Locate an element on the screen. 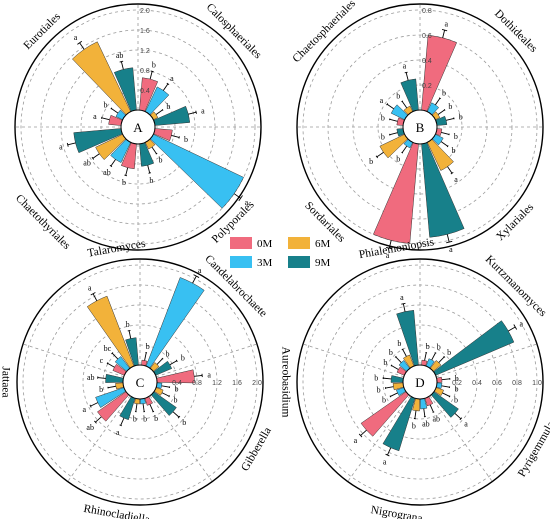 This screenshot has width=550, height=519. panel-letter: A is located at coordinates (138, 127).